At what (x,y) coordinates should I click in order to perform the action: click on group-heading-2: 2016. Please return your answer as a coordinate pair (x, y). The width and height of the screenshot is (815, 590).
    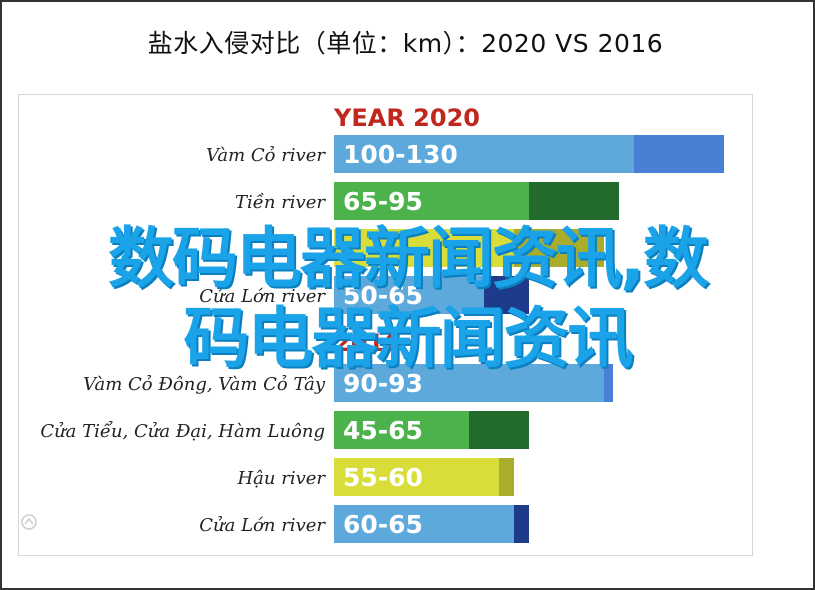
    Looking at the image, I should click on (367, 343).